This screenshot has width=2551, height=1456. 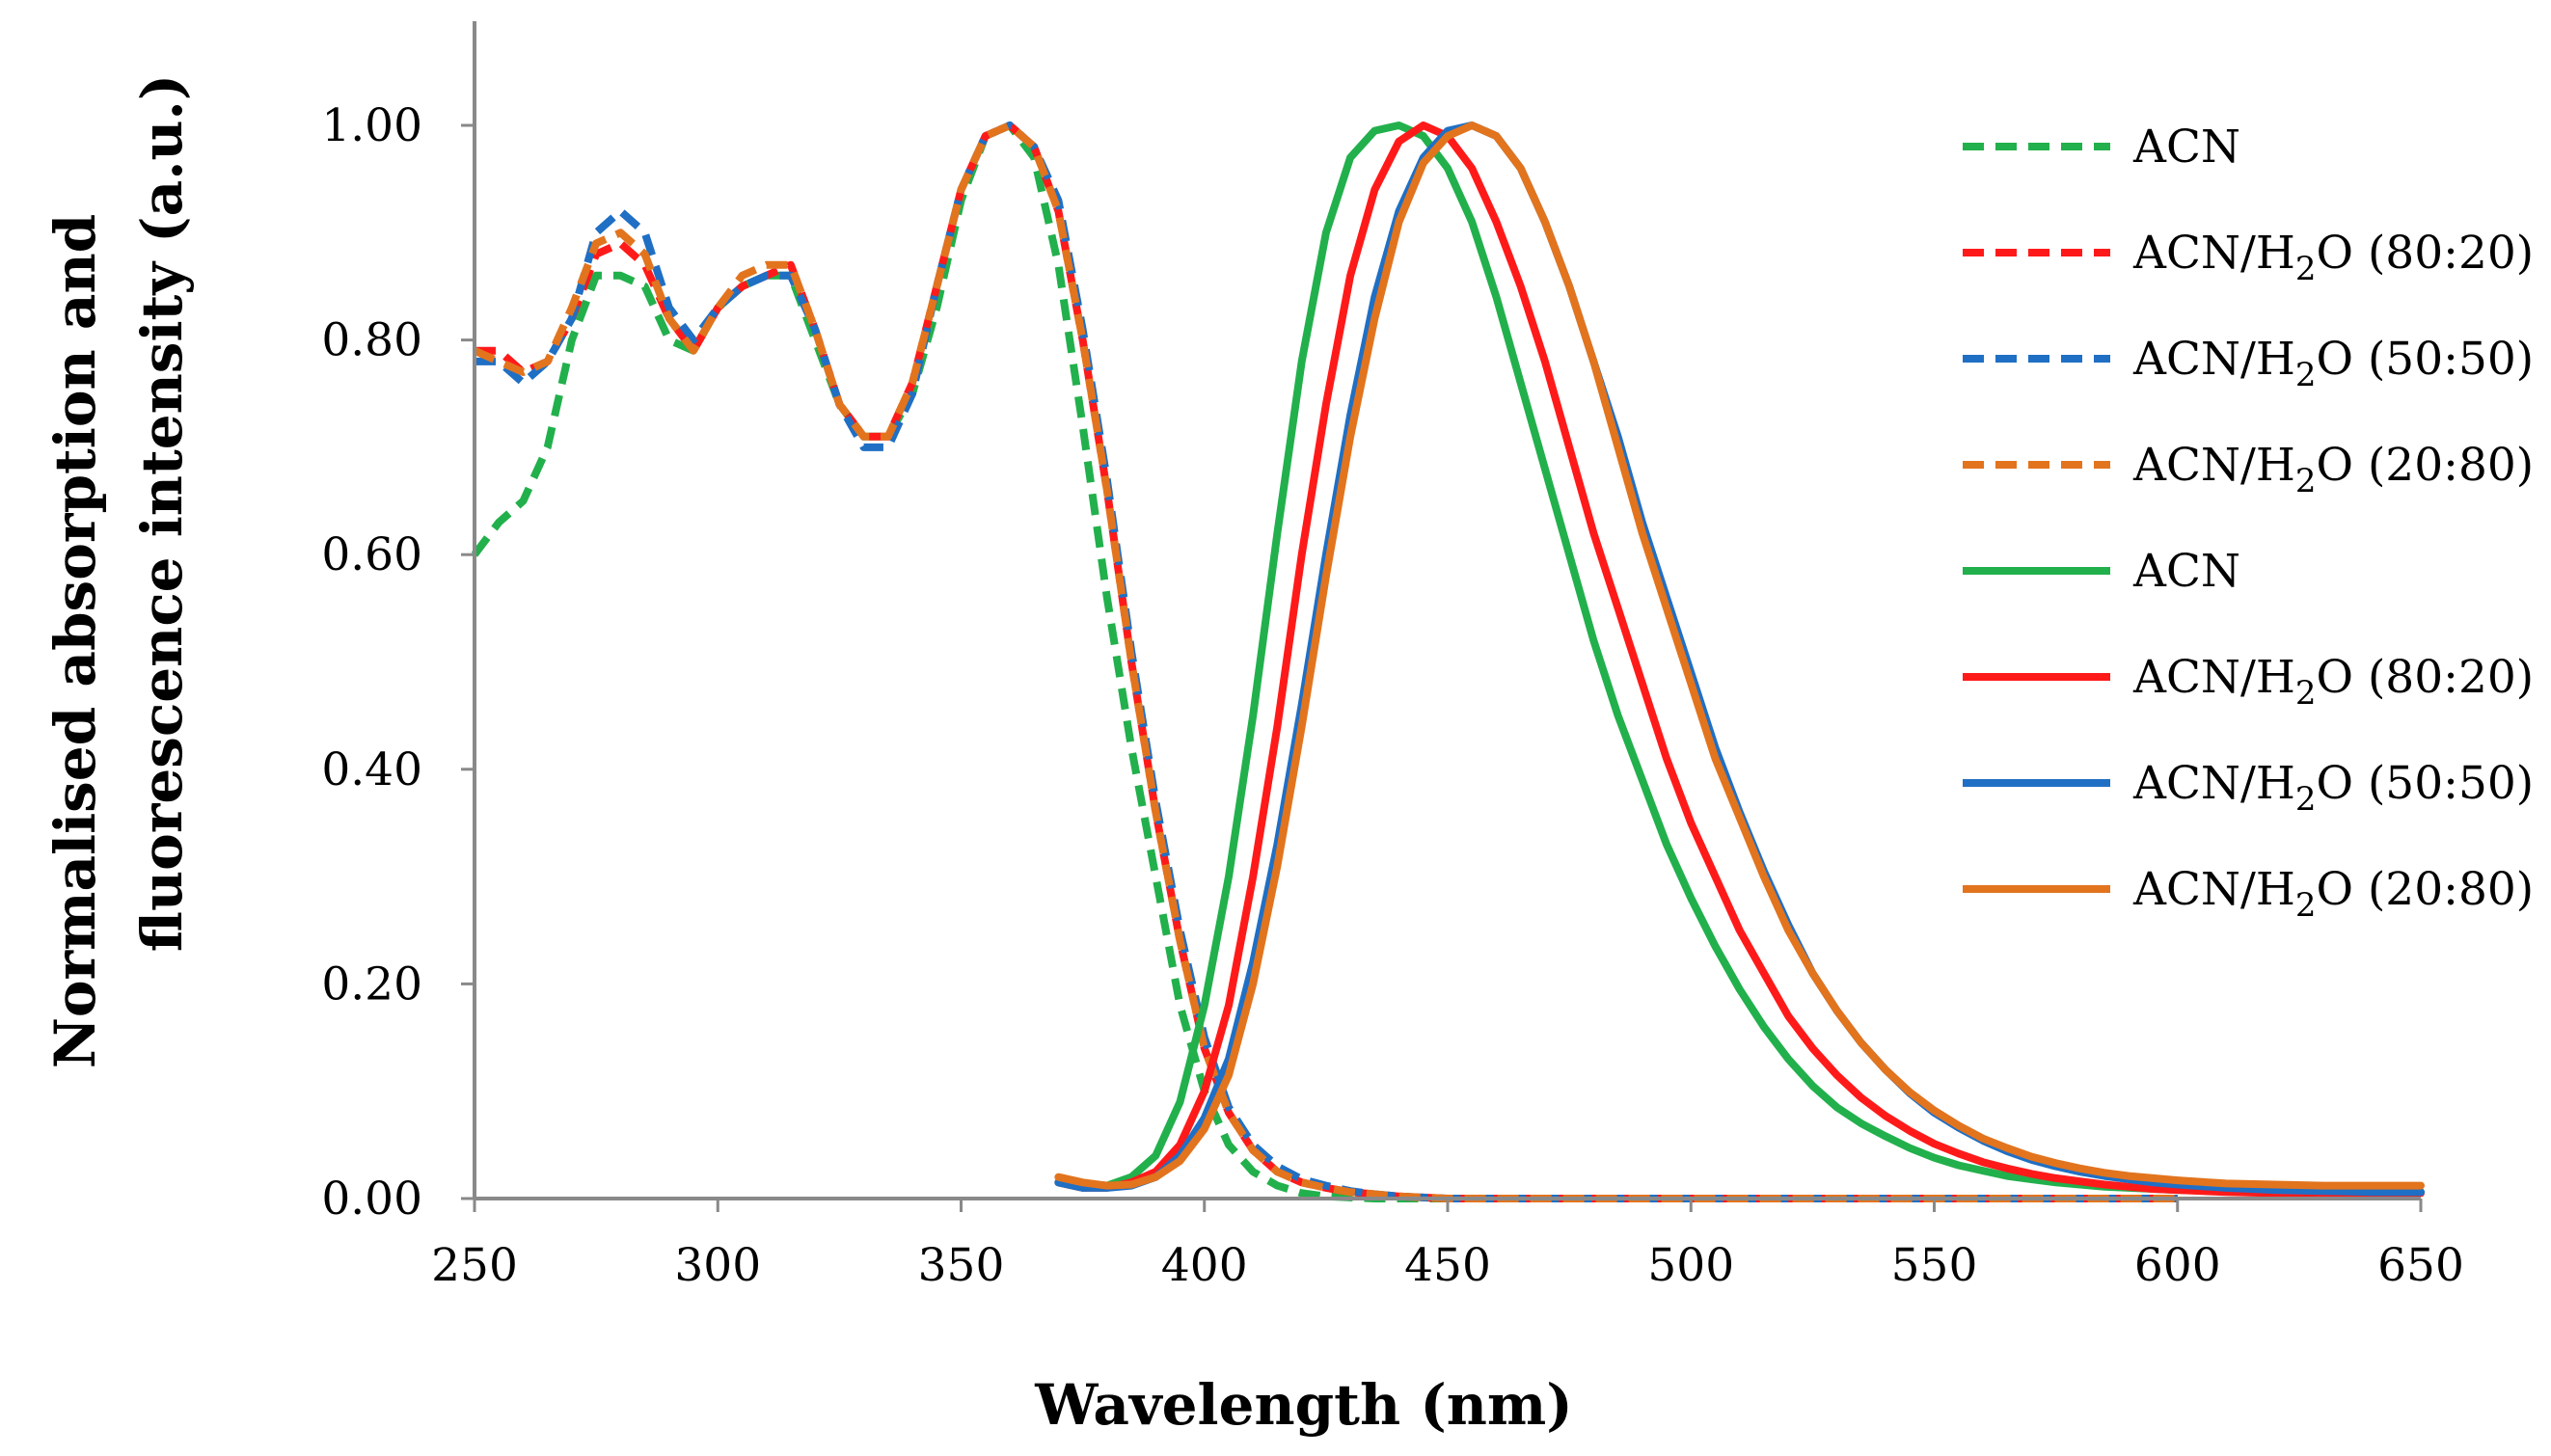 What do you see at coordinates (717, 1265) in the screenshot?
I see `x-tick-label: 300` at bounding box center [717, 1265].